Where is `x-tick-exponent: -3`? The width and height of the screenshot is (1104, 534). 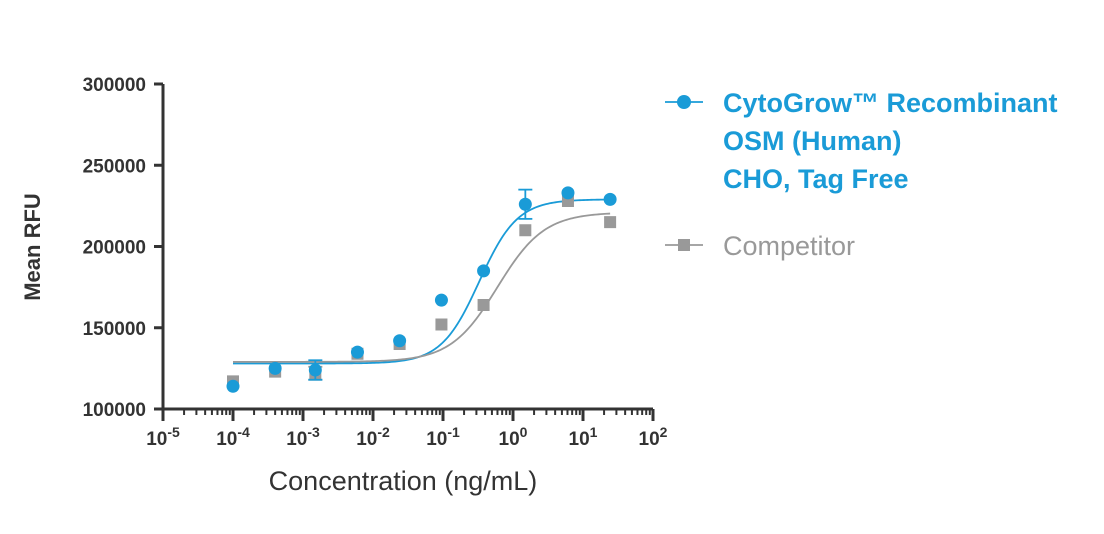 x-tick-exponent: -3 is located at coordinates (313, 432).